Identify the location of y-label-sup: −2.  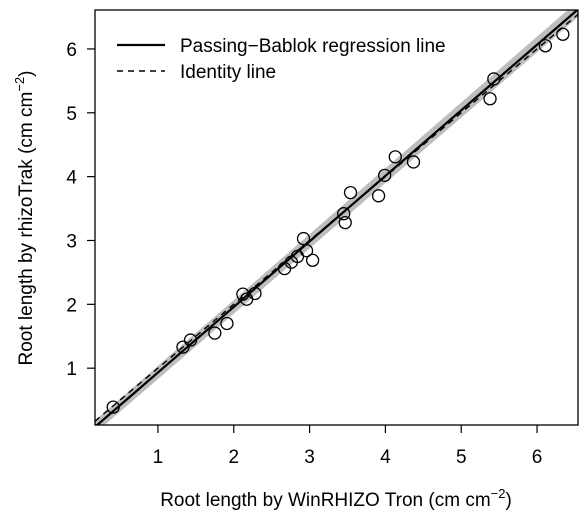
(19, 84).